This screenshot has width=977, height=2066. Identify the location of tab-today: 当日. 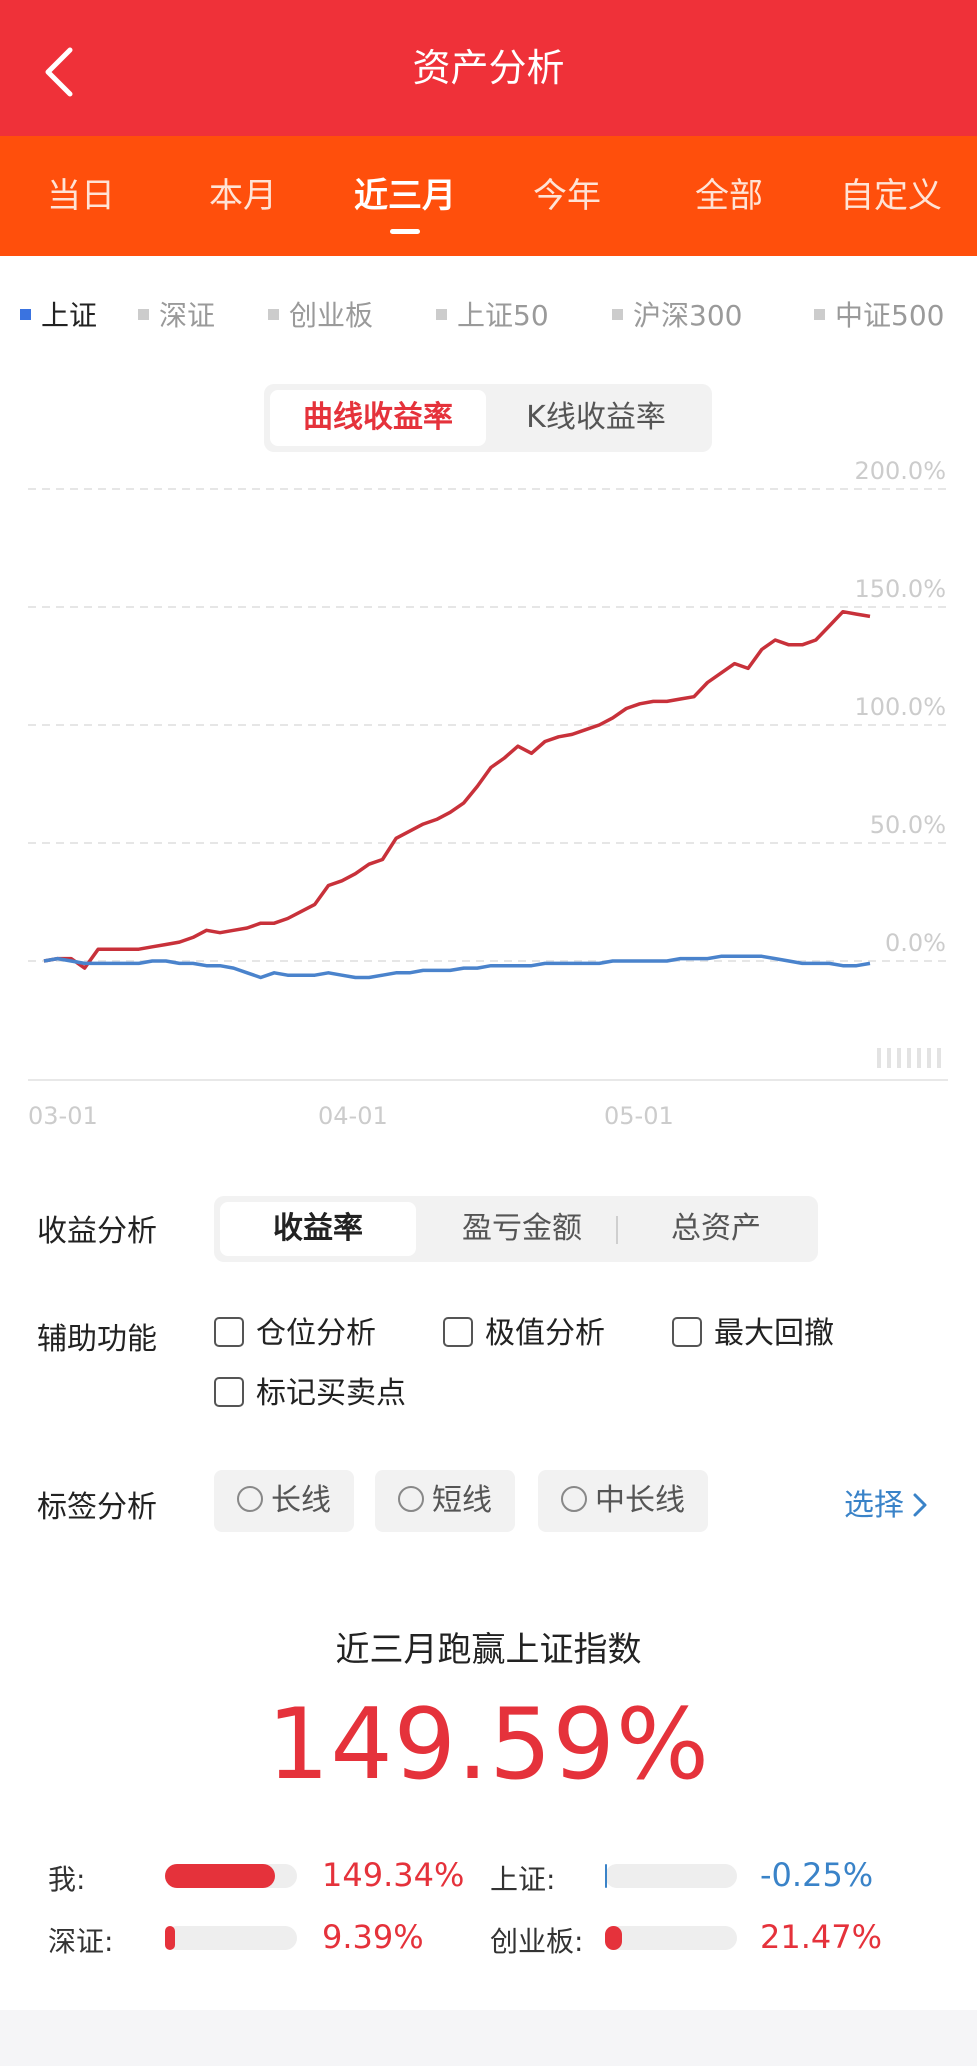
(81, 196).